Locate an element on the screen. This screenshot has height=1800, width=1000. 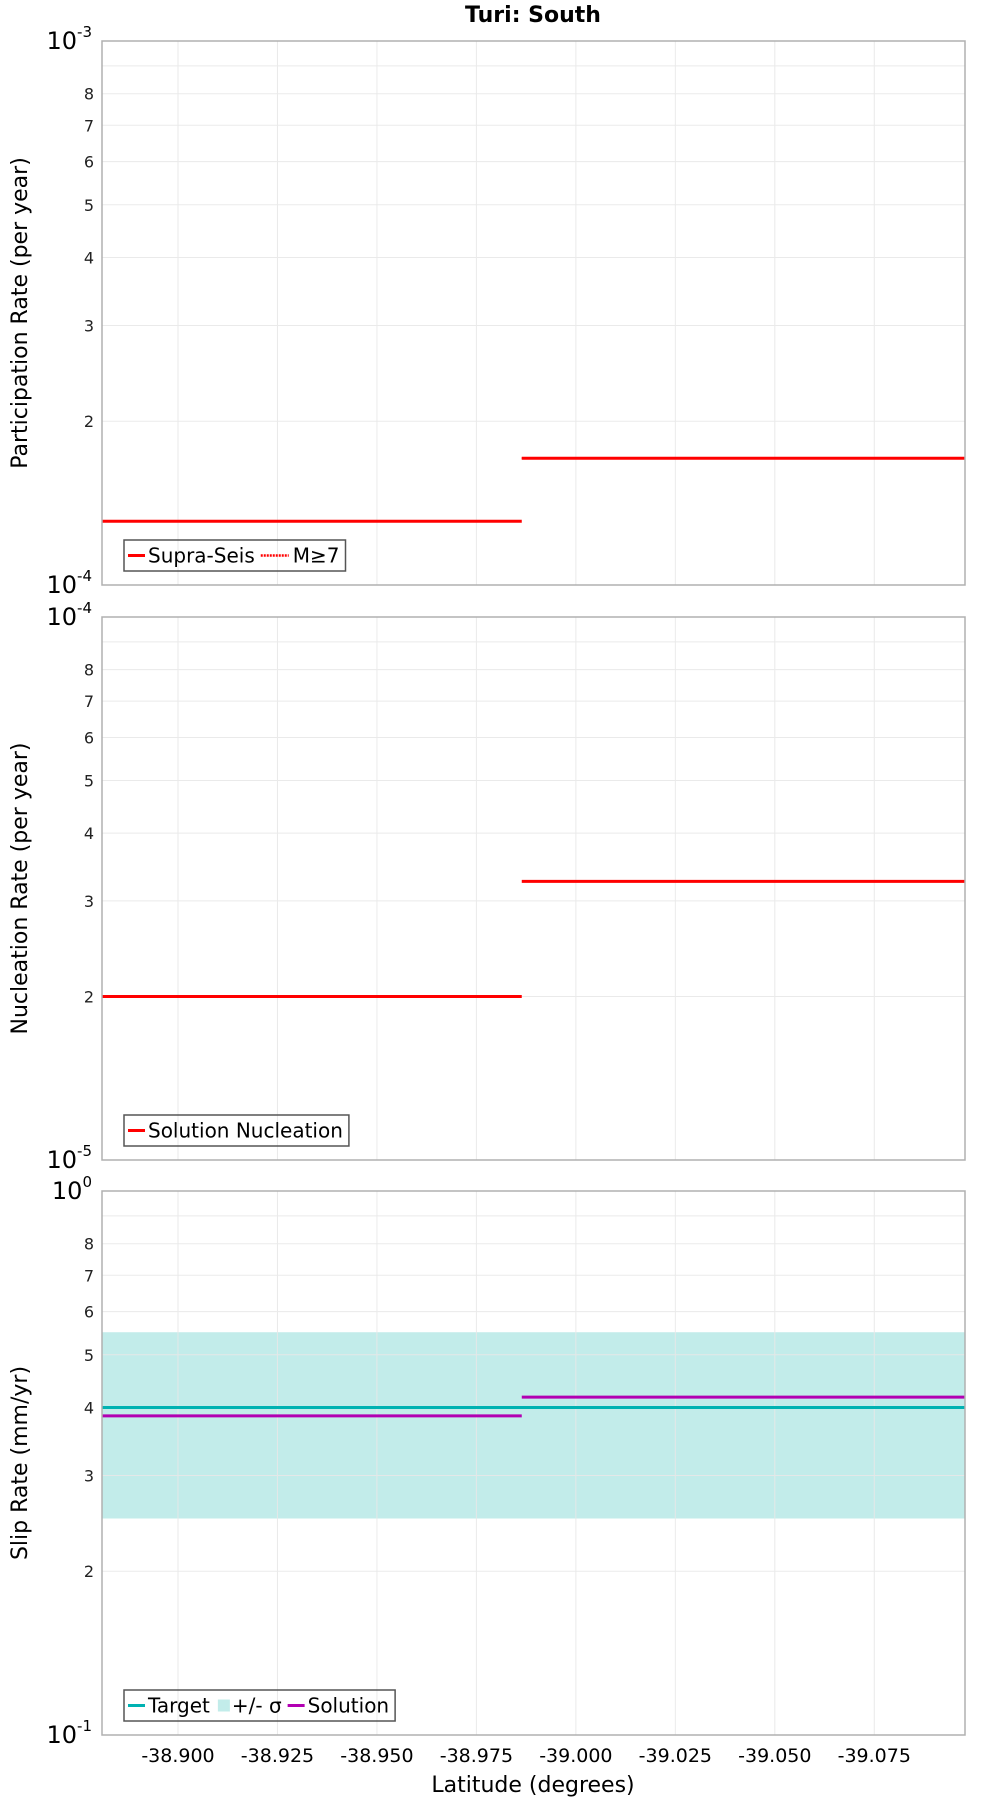
x-axis-label: Latitude (degrees) is located at coordinates (532, 1785).